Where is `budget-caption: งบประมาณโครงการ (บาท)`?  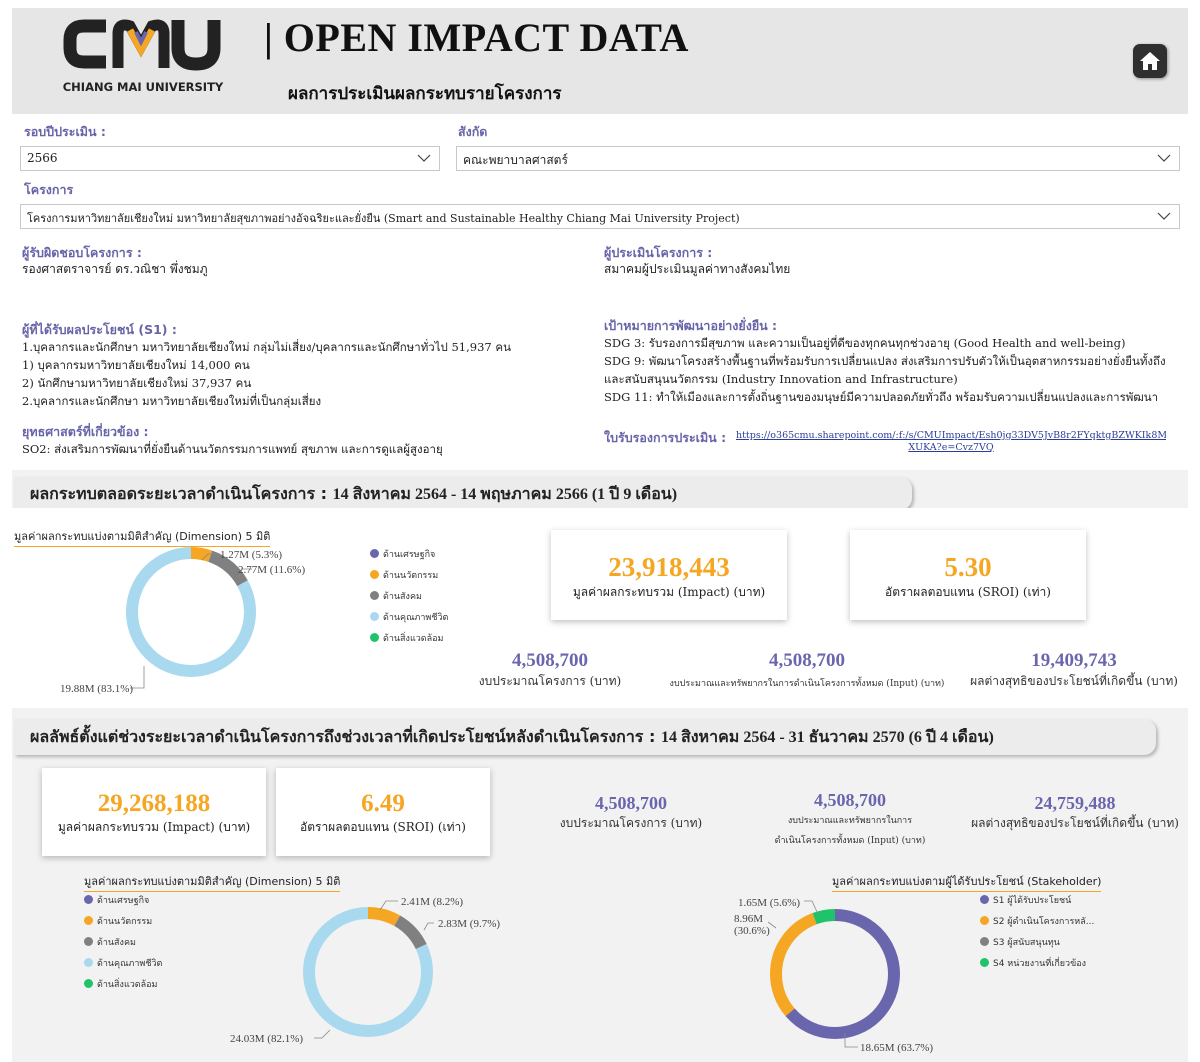 budget-caption: งบประมาณโครงการ (บาท) is located at coordinates (550, 681).